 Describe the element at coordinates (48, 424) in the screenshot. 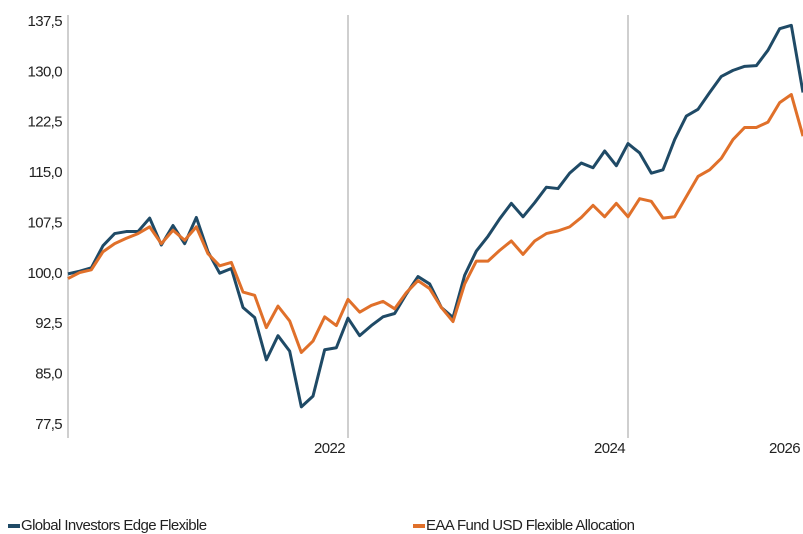

I see `y-tick-label: 77,5` at that location.